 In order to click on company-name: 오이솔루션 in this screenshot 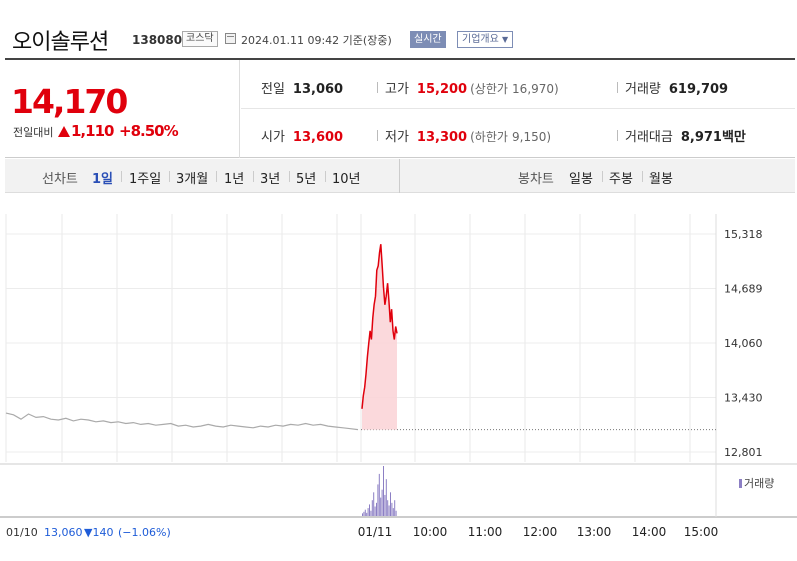, I will do `click(60, 42)`.